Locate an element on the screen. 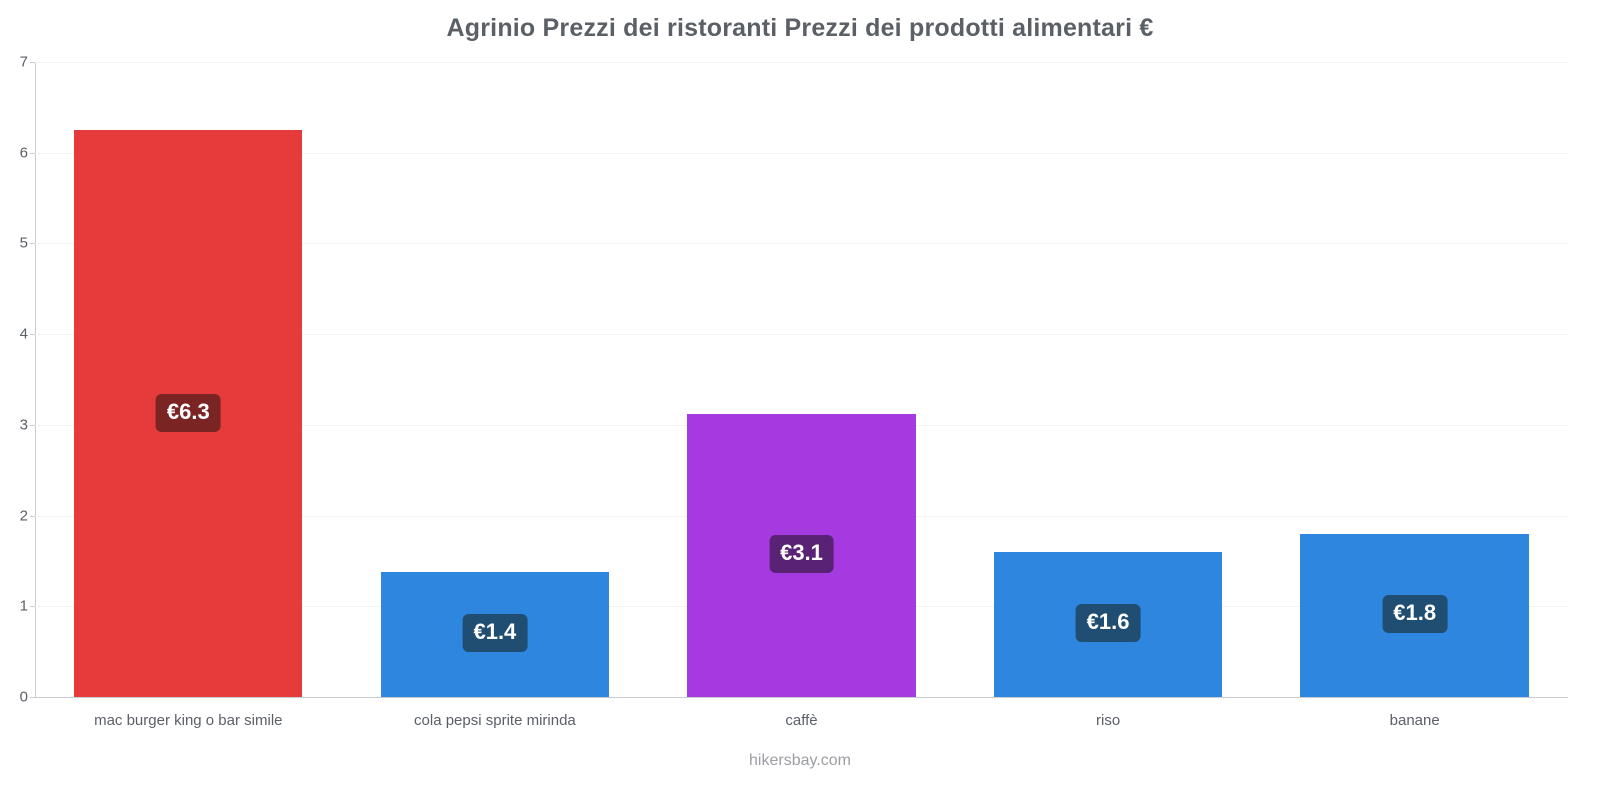 The height and width of the screenshot is (800, 1600). bar-value-label: €3.1 is located at coordinates (801, 554).